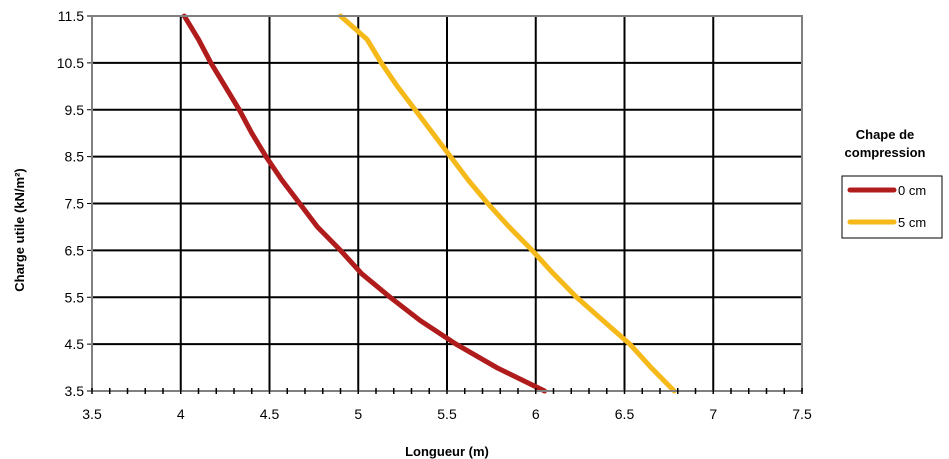 The width and height of the screenshot is (949, 459). I want to click on y-tick-label: 4.5, so click(75, 344).